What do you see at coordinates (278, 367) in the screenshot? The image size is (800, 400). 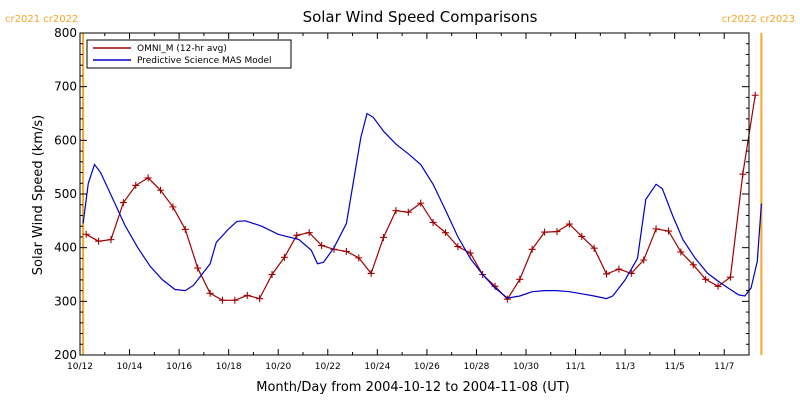 I see `x-tick-label: 10/20` at bounding box center [278, 367].